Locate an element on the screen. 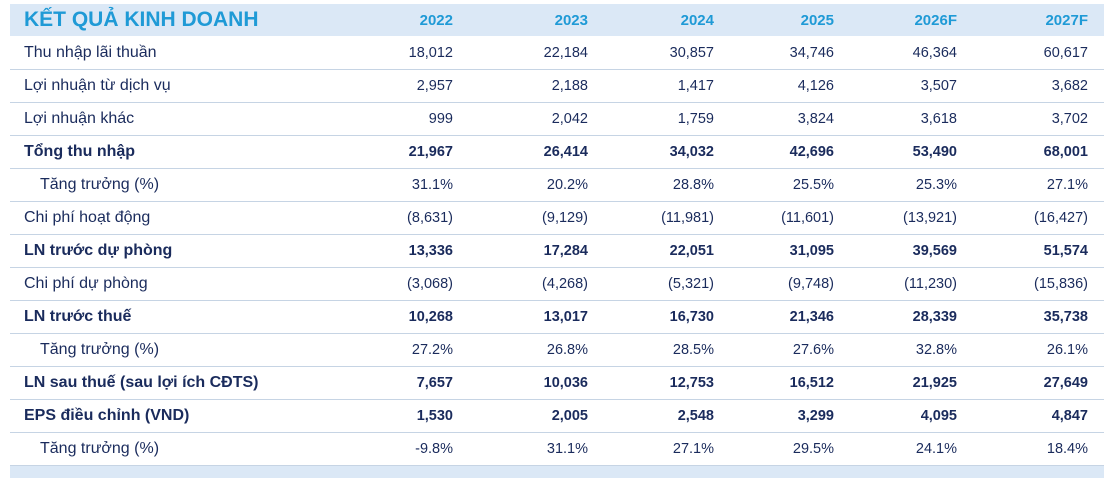 This screenshot has width=1104, height=478. row-label: Thu nhập lãi thuần is located at coordinates (90, 52).